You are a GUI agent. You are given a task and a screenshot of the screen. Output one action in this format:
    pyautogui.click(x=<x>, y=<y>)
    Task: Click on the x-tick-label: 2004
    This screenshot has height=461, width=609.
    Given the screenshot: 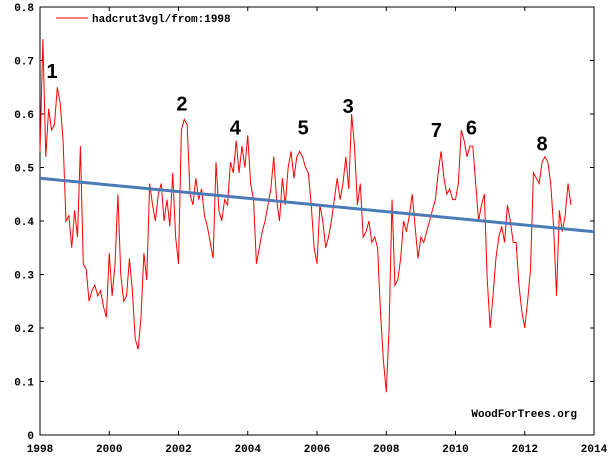 What is the action you would take?
    pyautogui.click(x=248, y=450)
    